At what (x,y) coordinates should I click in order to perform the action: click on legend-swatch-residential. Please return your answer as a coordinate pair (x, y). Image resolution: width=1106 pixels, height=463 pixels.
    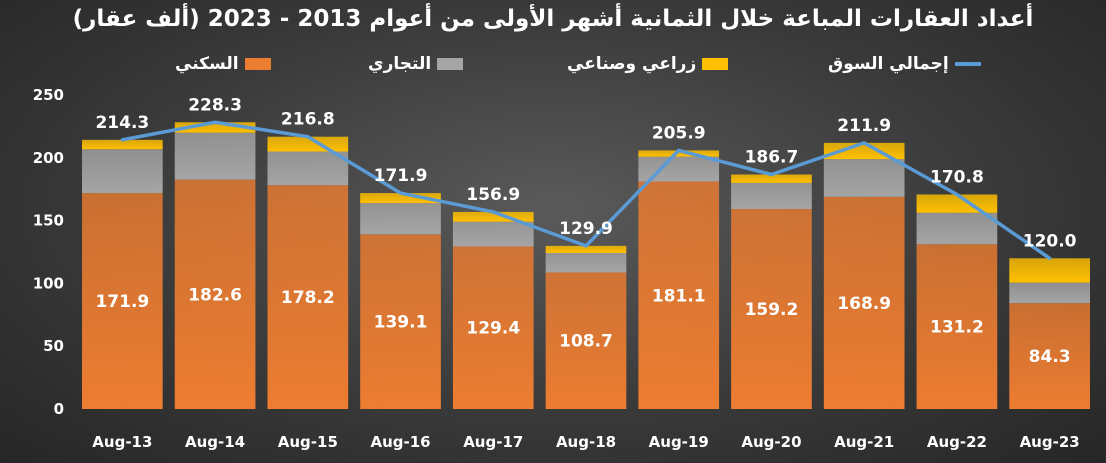
    Looking at the image, I should click on (257, 64).